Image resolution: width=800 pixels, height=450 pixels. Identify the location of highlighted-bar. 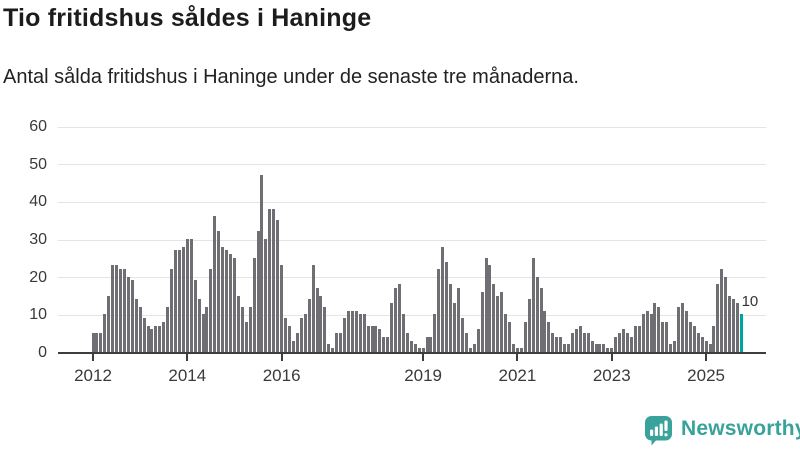
(741, 333).